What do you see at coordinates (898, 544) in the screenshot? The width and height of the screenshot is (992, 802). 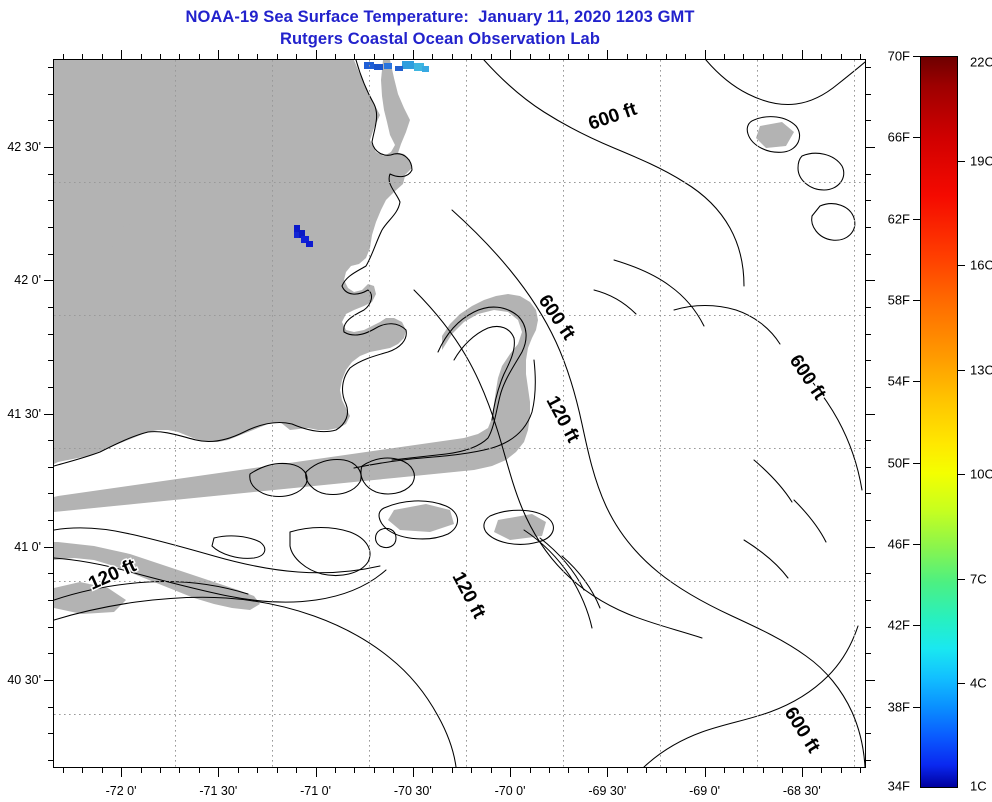 I see `colorbar-f-label-6: 46F` at bounding box center [898, 544].